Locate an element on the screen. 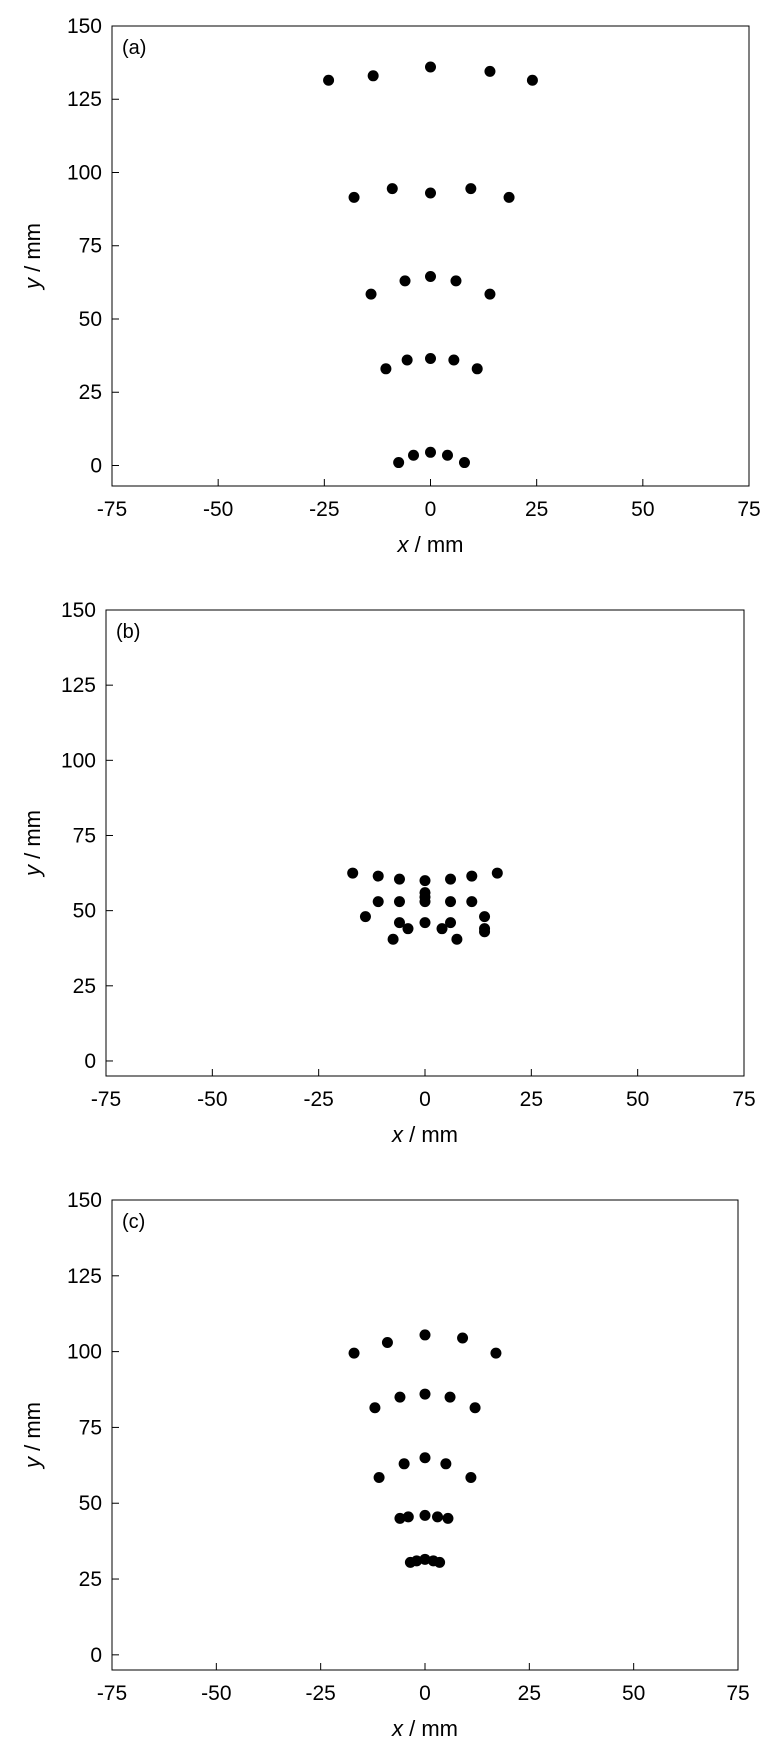 The width and height of the screenshot is (768, 1762). panel-label: (c) is located at coordinates (133, 1222).